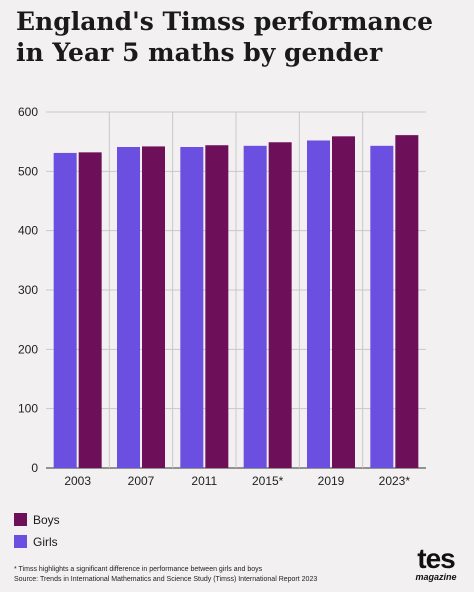 Image resolution: width=474 pixels, height=592 pixels. Describe the element at coordinates (407, 301) in the screenshot. I see `bar-boys-2023` at that location.